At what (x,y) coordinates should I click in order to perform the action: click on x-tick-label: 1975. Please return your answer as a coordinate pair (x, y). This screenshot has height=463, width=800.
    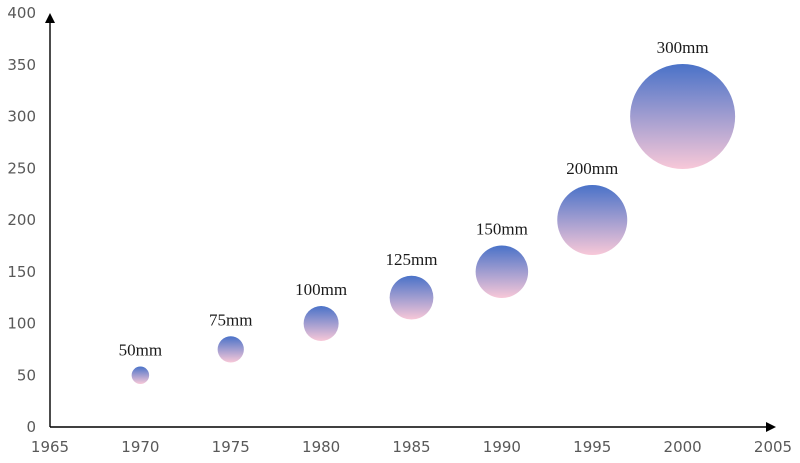
    Looking at the image, I should click on (231, 447).